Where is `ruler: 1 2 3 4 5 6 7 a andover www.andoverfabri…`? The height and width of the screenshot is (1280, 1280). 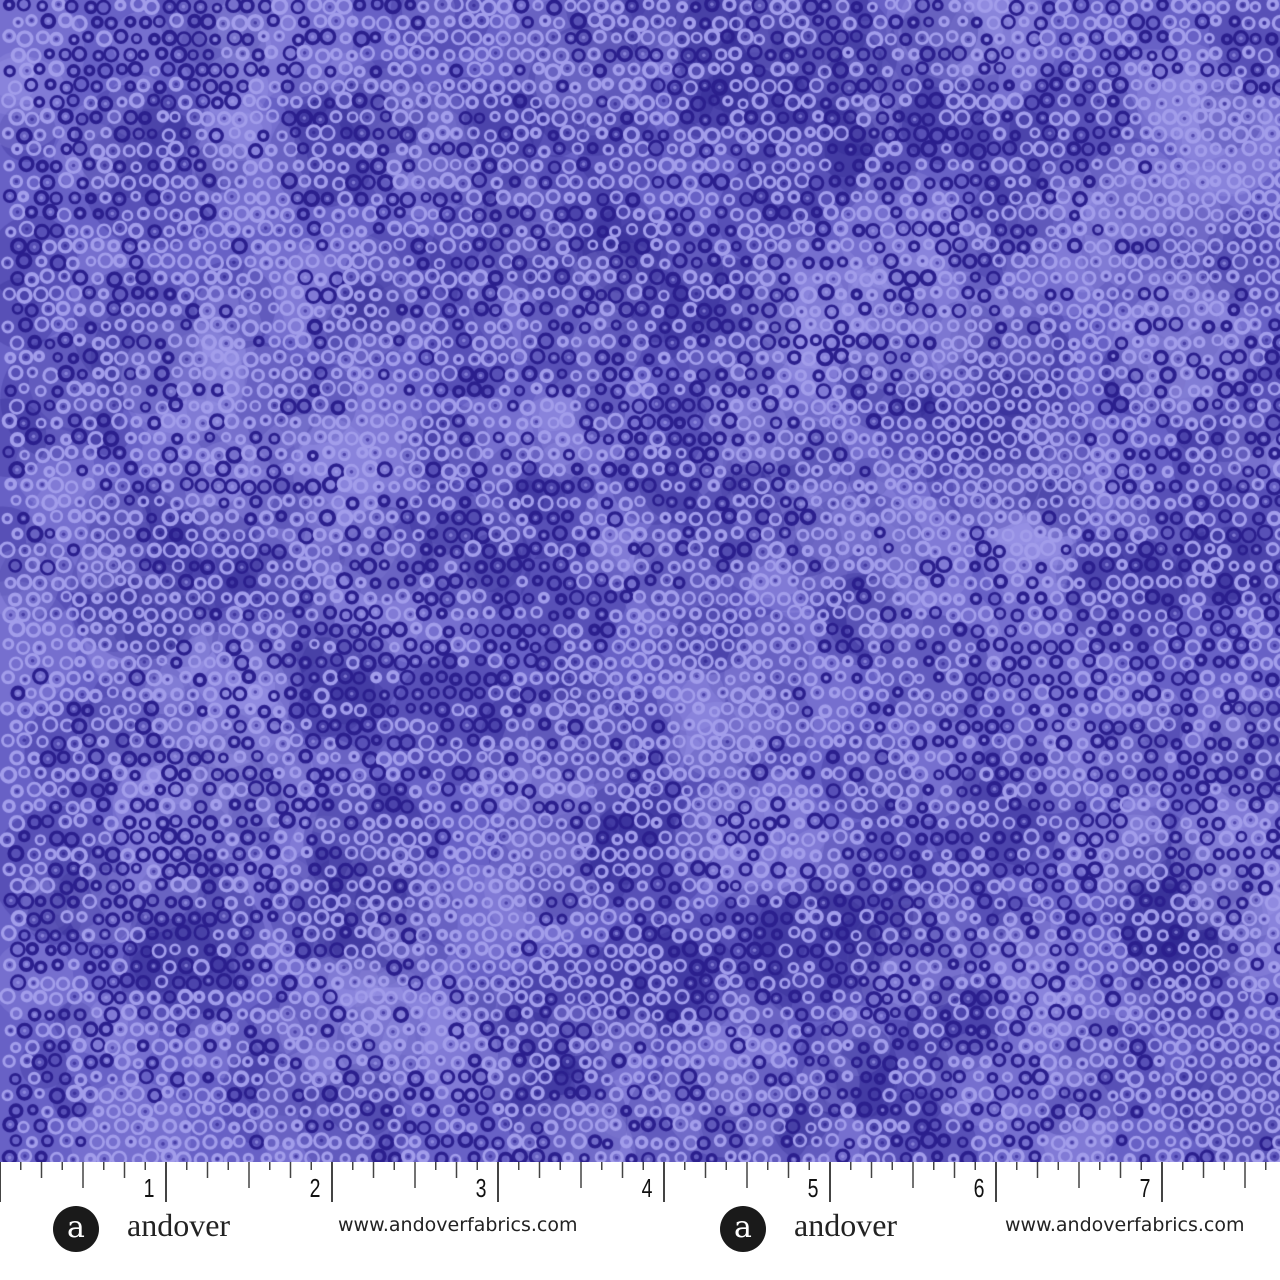
ruler: 1 2 3 4 5 6 7 a andover www.andoverfabri… is located at coordinates (640, 1221).